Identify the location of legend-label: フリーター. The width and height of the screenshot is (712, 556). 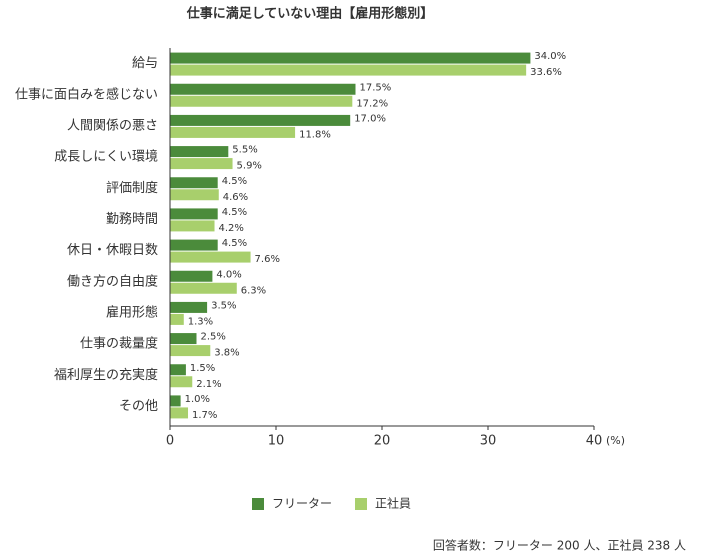
(302, 504).